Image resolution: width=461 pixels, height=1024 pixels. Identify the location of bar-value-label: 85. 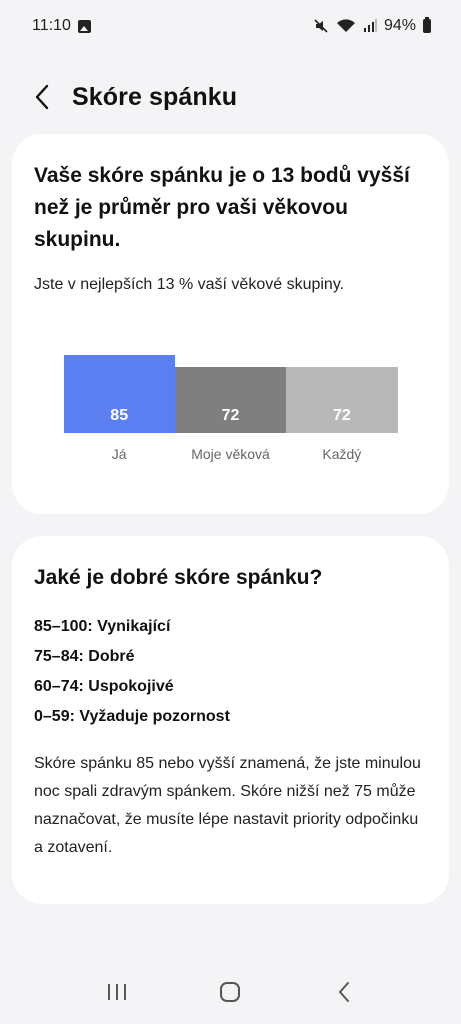
(119, 415).